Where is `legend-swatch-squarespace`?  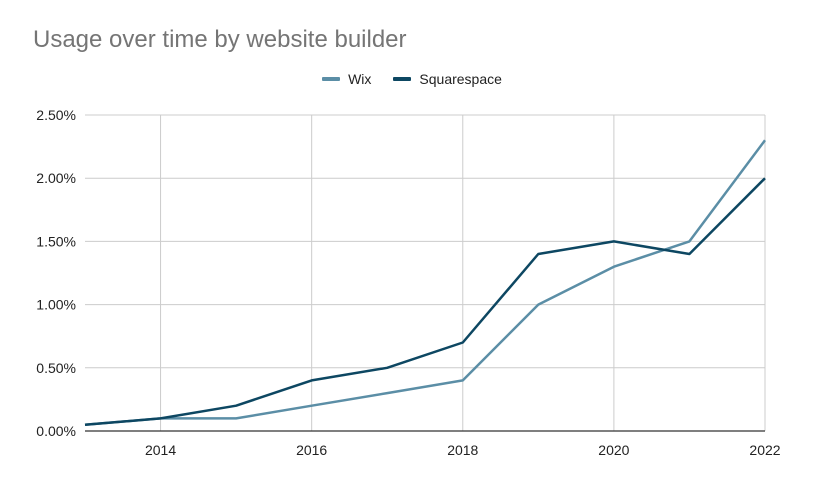 legend-swatch-squarespace is located at coordinates (402, 79).